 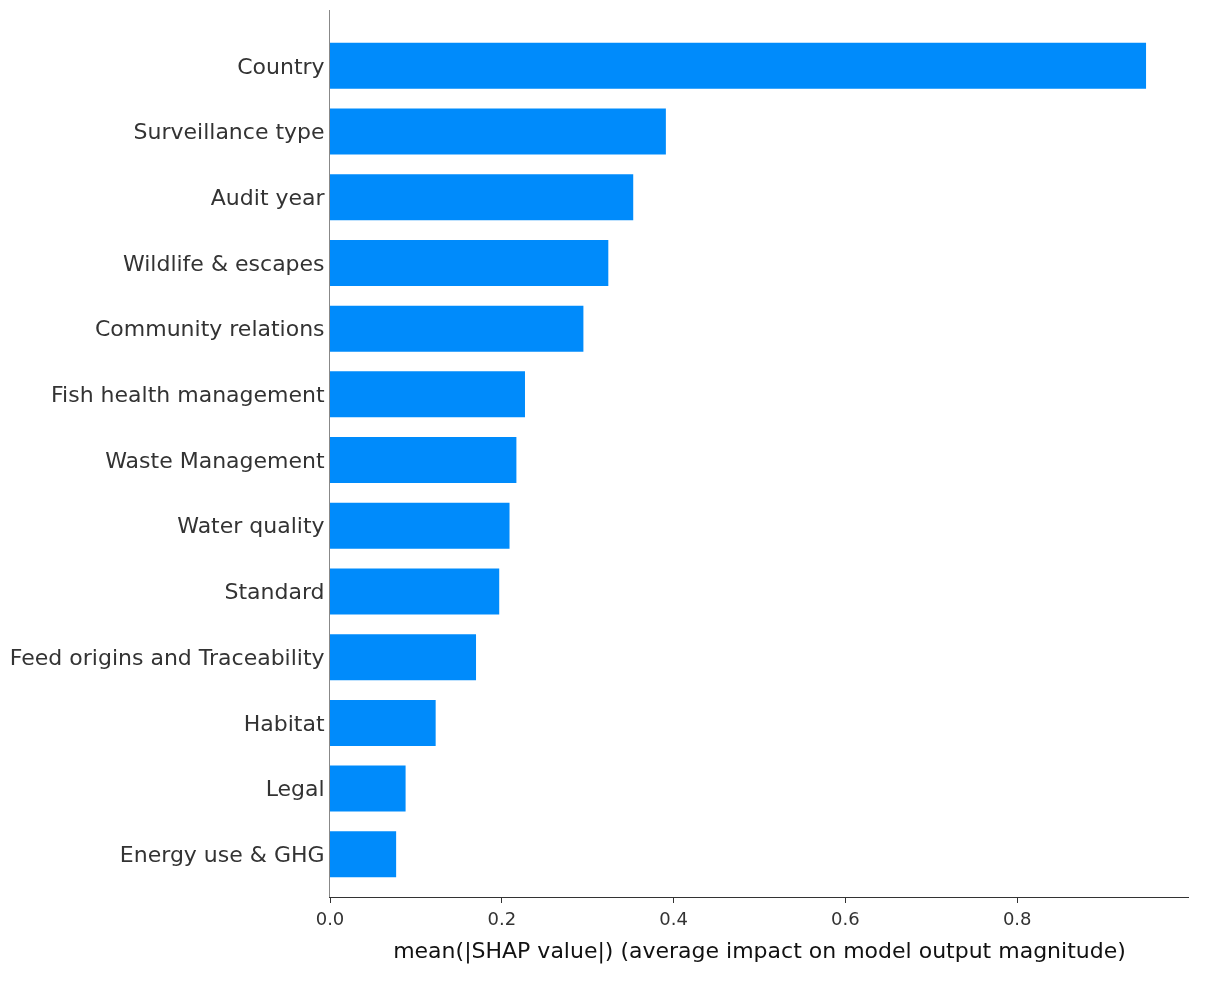 What do you see at coordinates (188, 395) in the screenshot?
I see `y-tick-label: Fish health management` at bounding box center [188, 395].